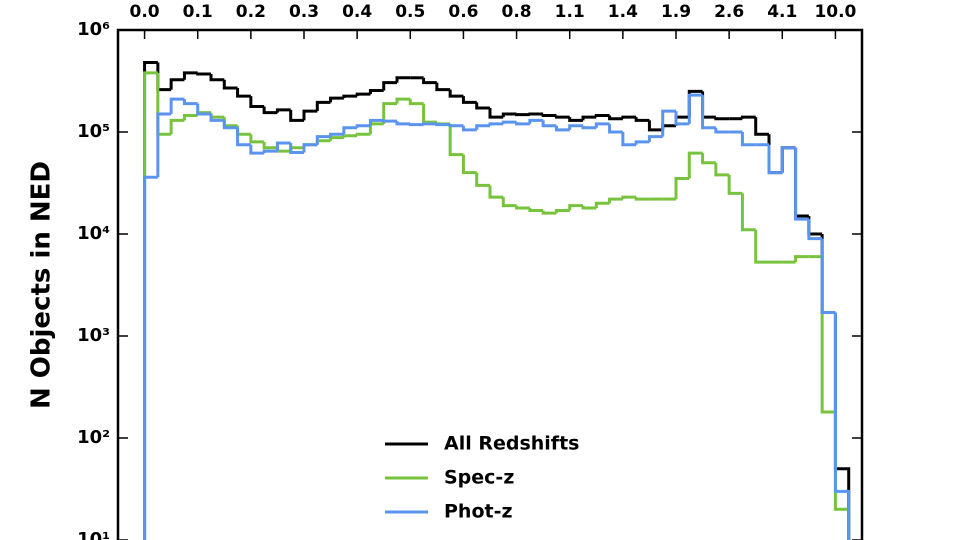  Describe the element at coordinates (676, 12) in the screenshot. I see `x-tick-label: 1.9` at that location.